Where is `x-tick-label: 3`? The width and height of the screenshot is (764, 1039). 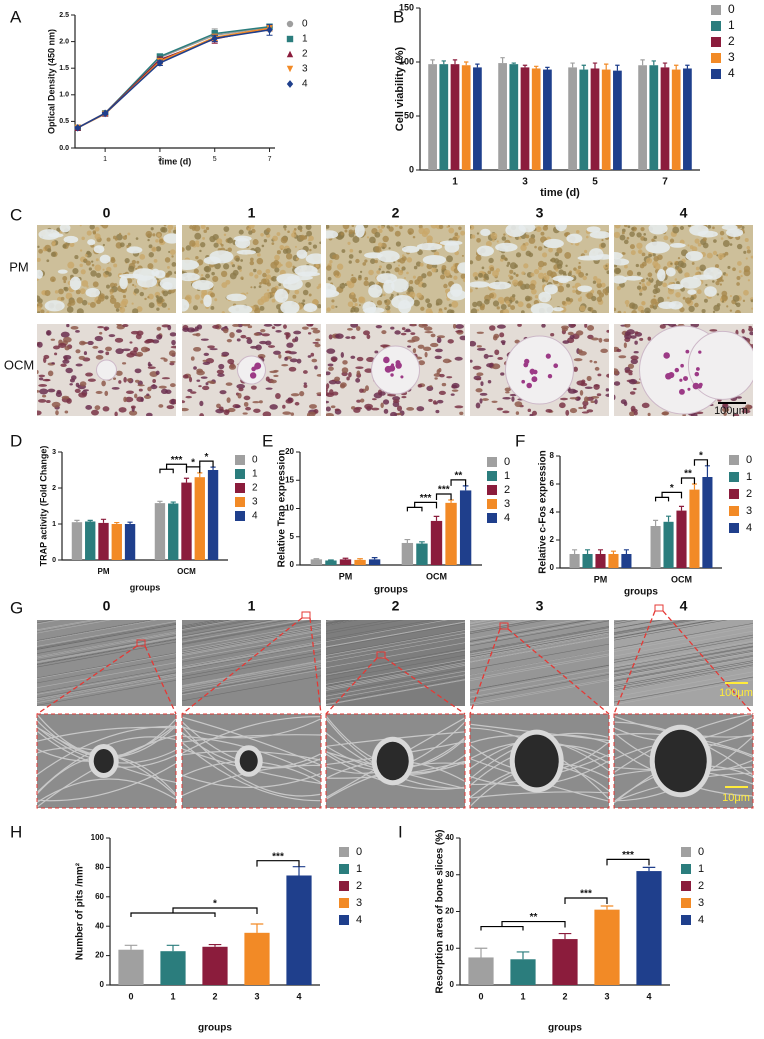
x-tick-label: 3 is located at coordinates (256, 996).